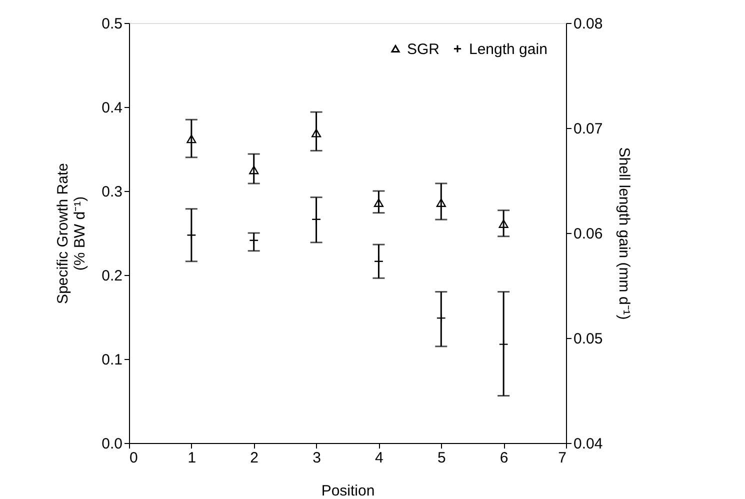  I want to click on x-axis-title: Position, so click(348, 490).